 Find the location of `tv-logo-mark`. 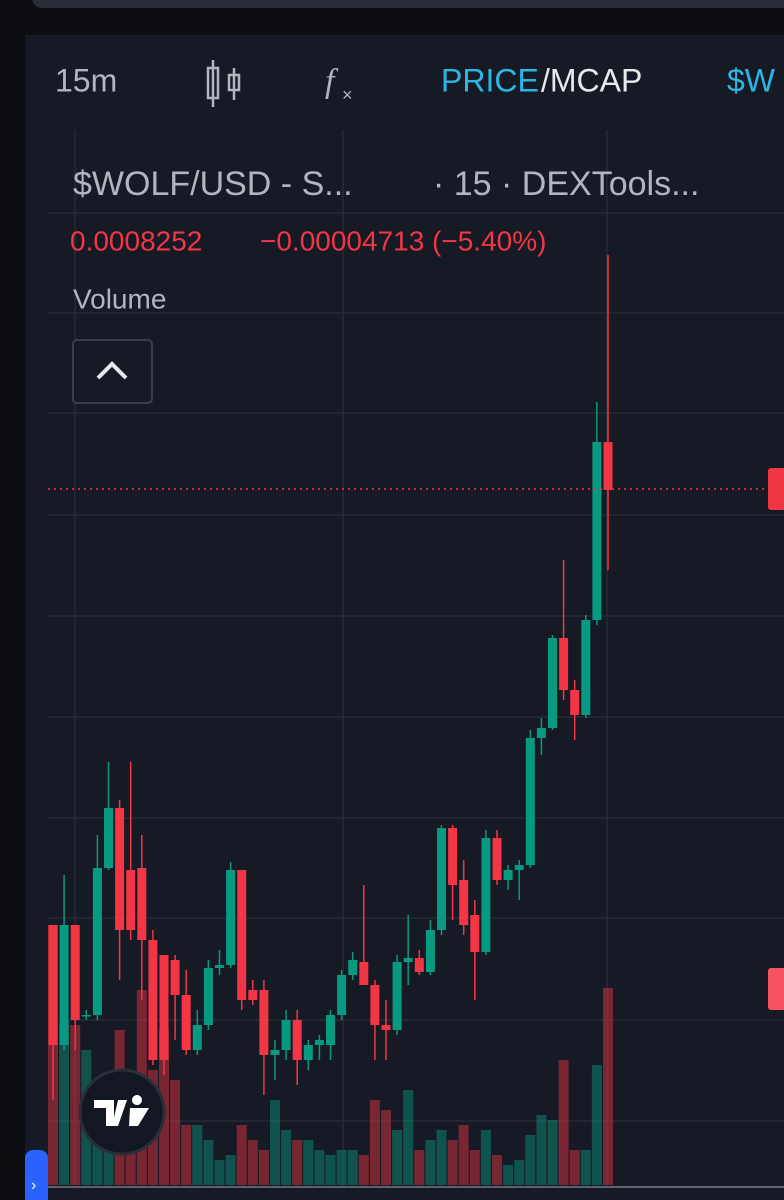

tv-logo-mark is located at coordinates (121, 1110).